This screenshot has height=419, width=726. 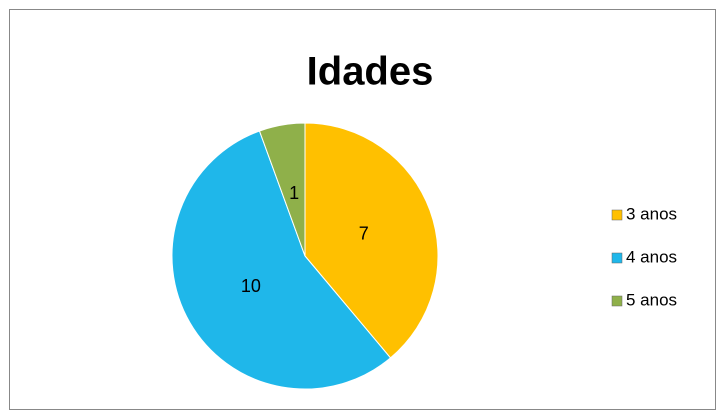 I want to click on data-label: 1, so click(x=294, y=193).